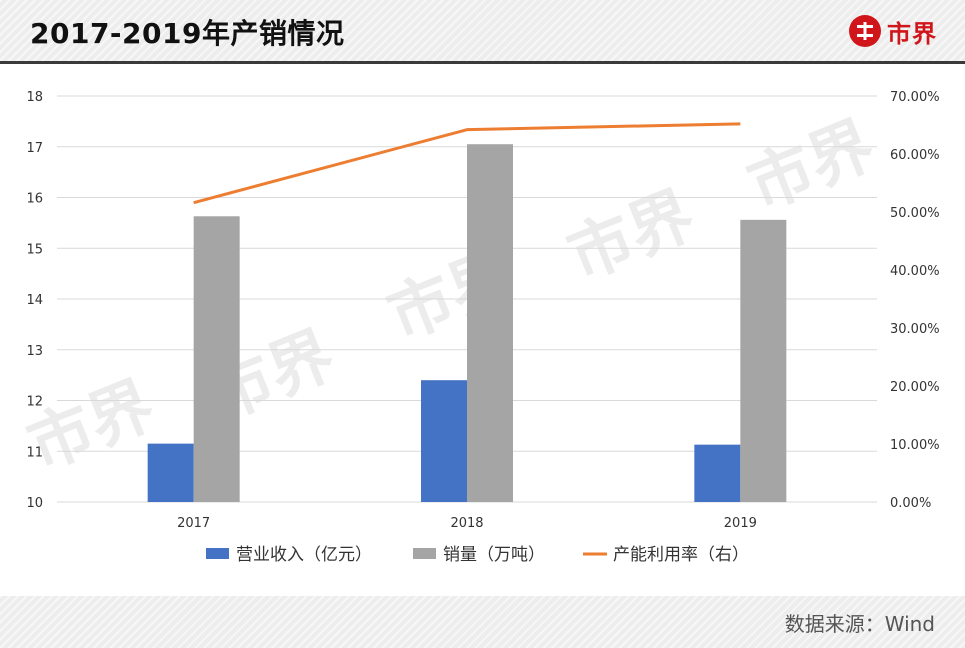 Image resolution: width=965 pixels, height=648 pixels. What do you see at coordinates (740, 523) in the screenshot?
I see `x-tick-label: 2019` at bounding box center [740, 523].